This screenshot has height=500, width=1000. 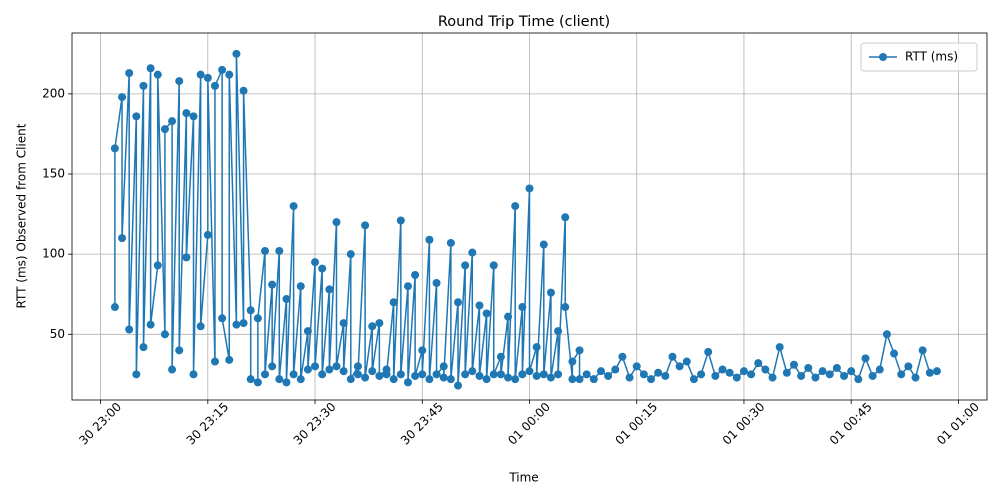 I want to click on legend-marker, so click(x=883, y=57).